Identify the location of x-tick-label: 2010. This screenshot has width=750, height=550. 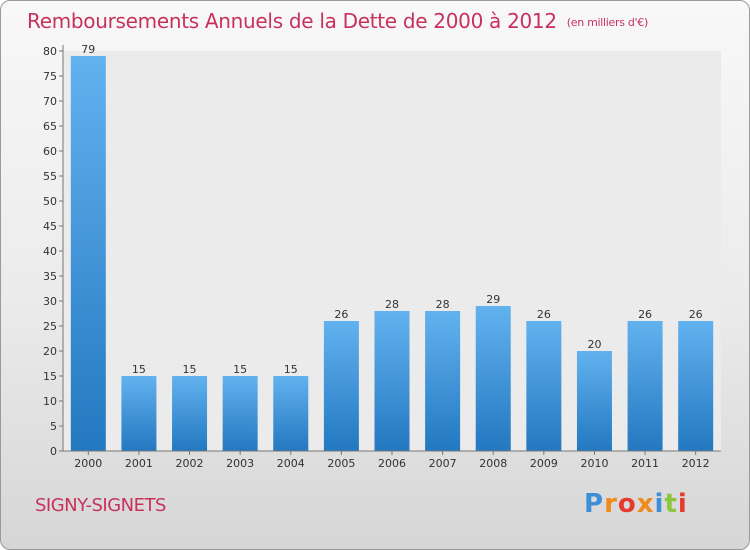
(594, 463).